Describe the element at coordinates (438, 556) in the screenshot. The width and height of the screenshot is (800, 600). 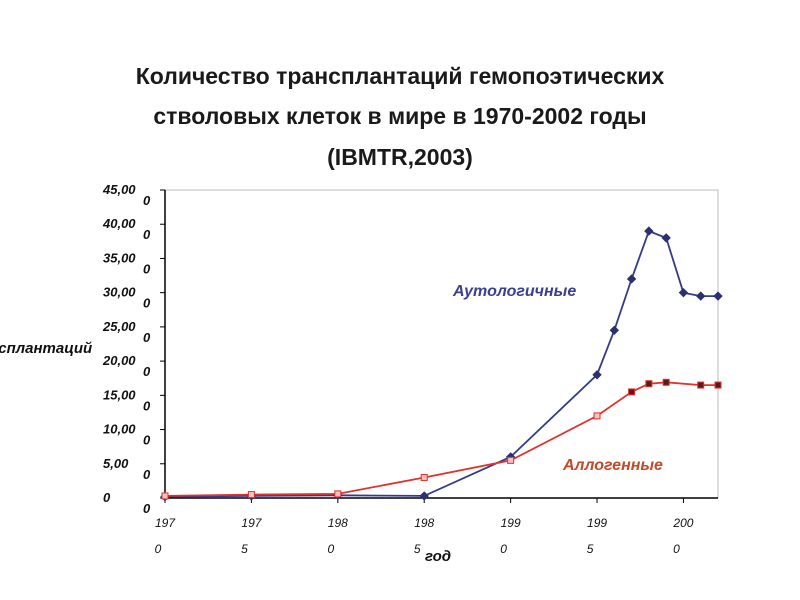
I see `x-axis-label: год` at that location.